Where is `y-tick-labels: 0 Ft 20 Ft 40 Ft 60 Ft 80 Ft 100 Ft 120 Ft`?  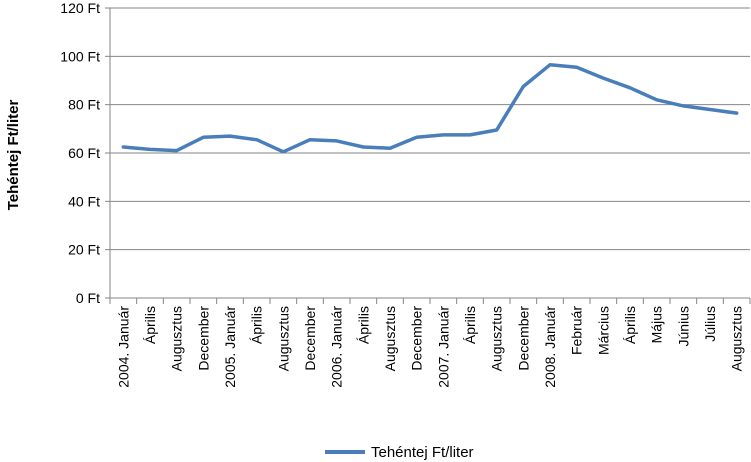 y-tick-labels: 0 Ft 20 Ft 40 Ft 60 Ft 80 Ft 100 Ft 120 Ft is located at coordinates (80, 153).